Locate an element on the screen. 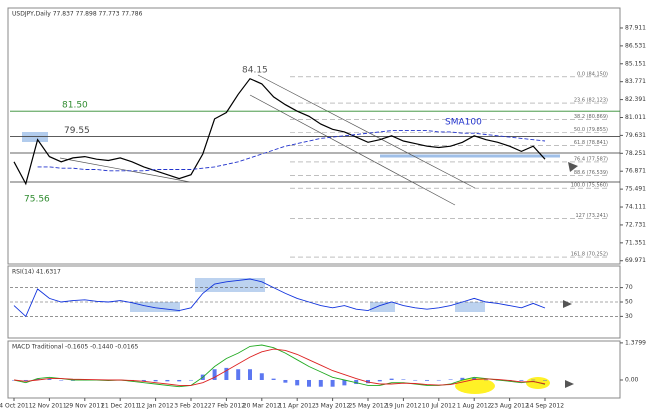 This screenshot has width=664, height=413. x-tick-label: 27 Feb 2012 is located at coordinates (227, 406).